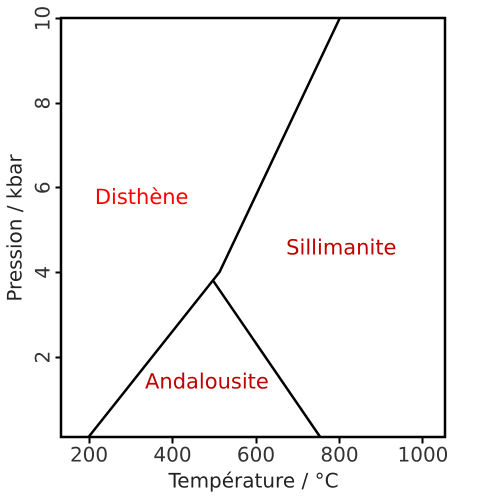 Image resolution: width=497 pixels, height=504 pixels. Describe the element at coordinates (339, 454) in the screenshot. I see `x-tick-label: 800` at that location.